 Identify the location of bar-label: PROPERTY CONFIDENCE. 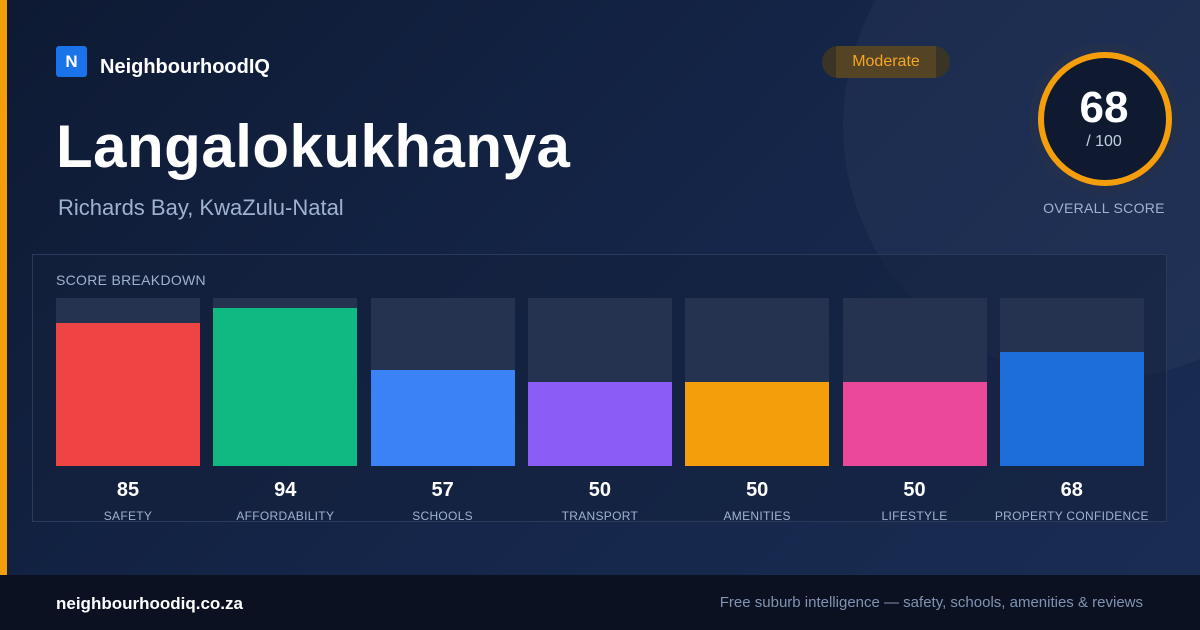
(1071, 516).